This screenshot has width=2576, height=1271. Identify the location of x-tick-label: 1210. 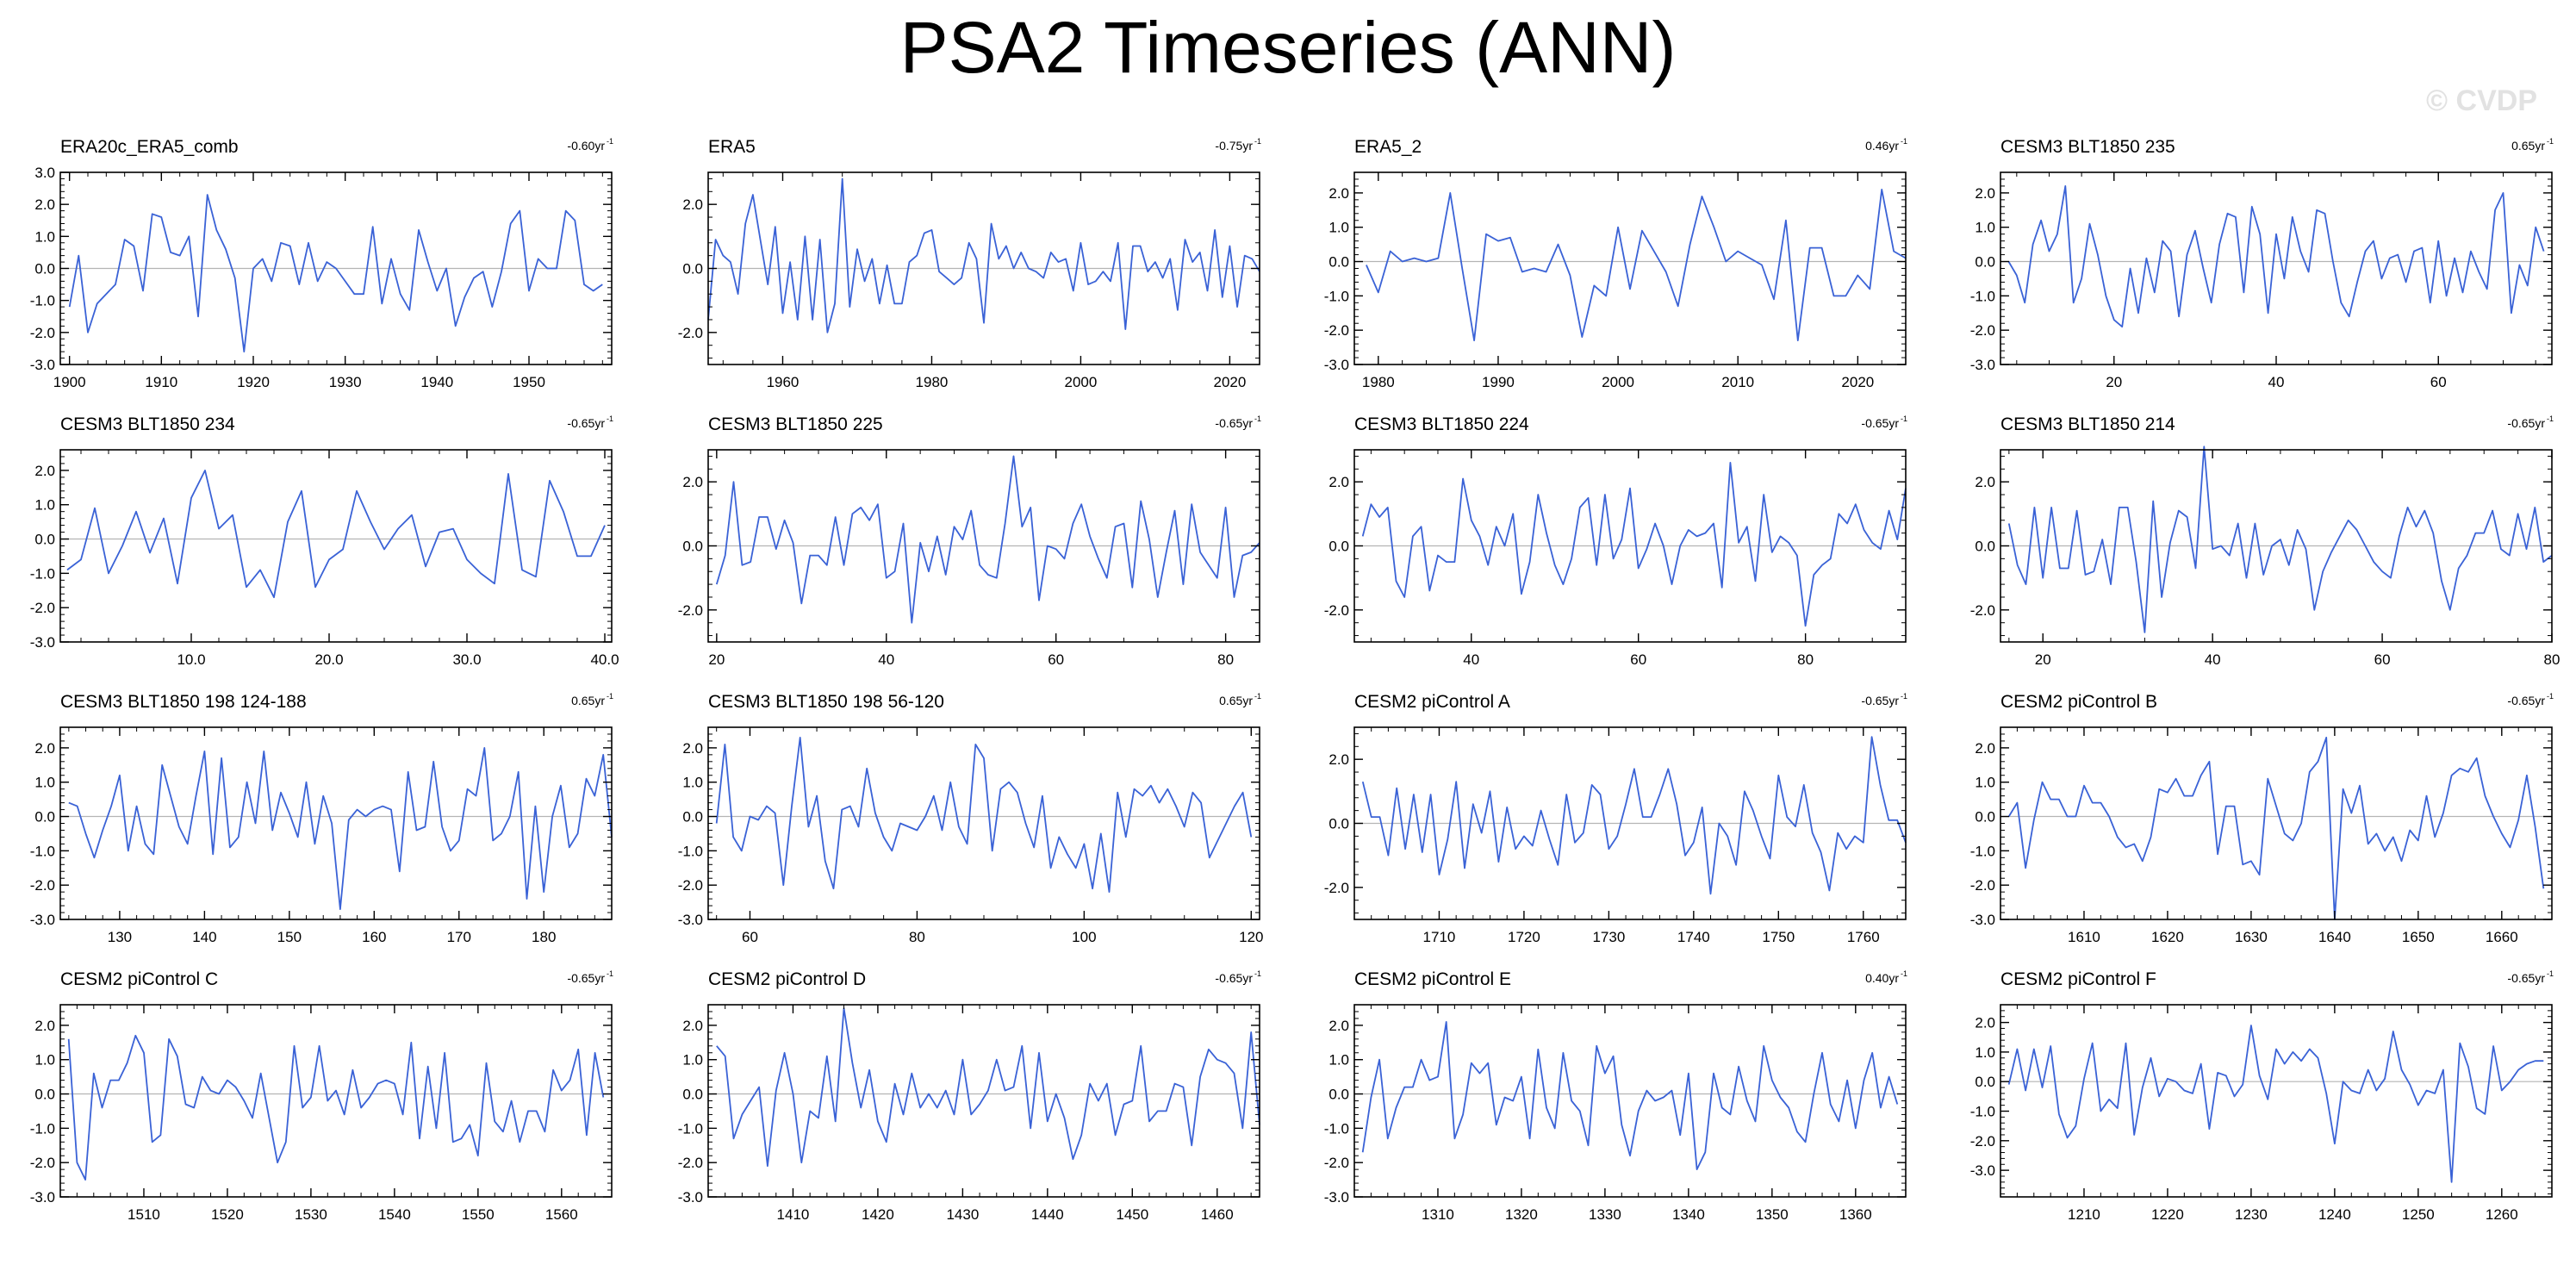
(2084, 1214).